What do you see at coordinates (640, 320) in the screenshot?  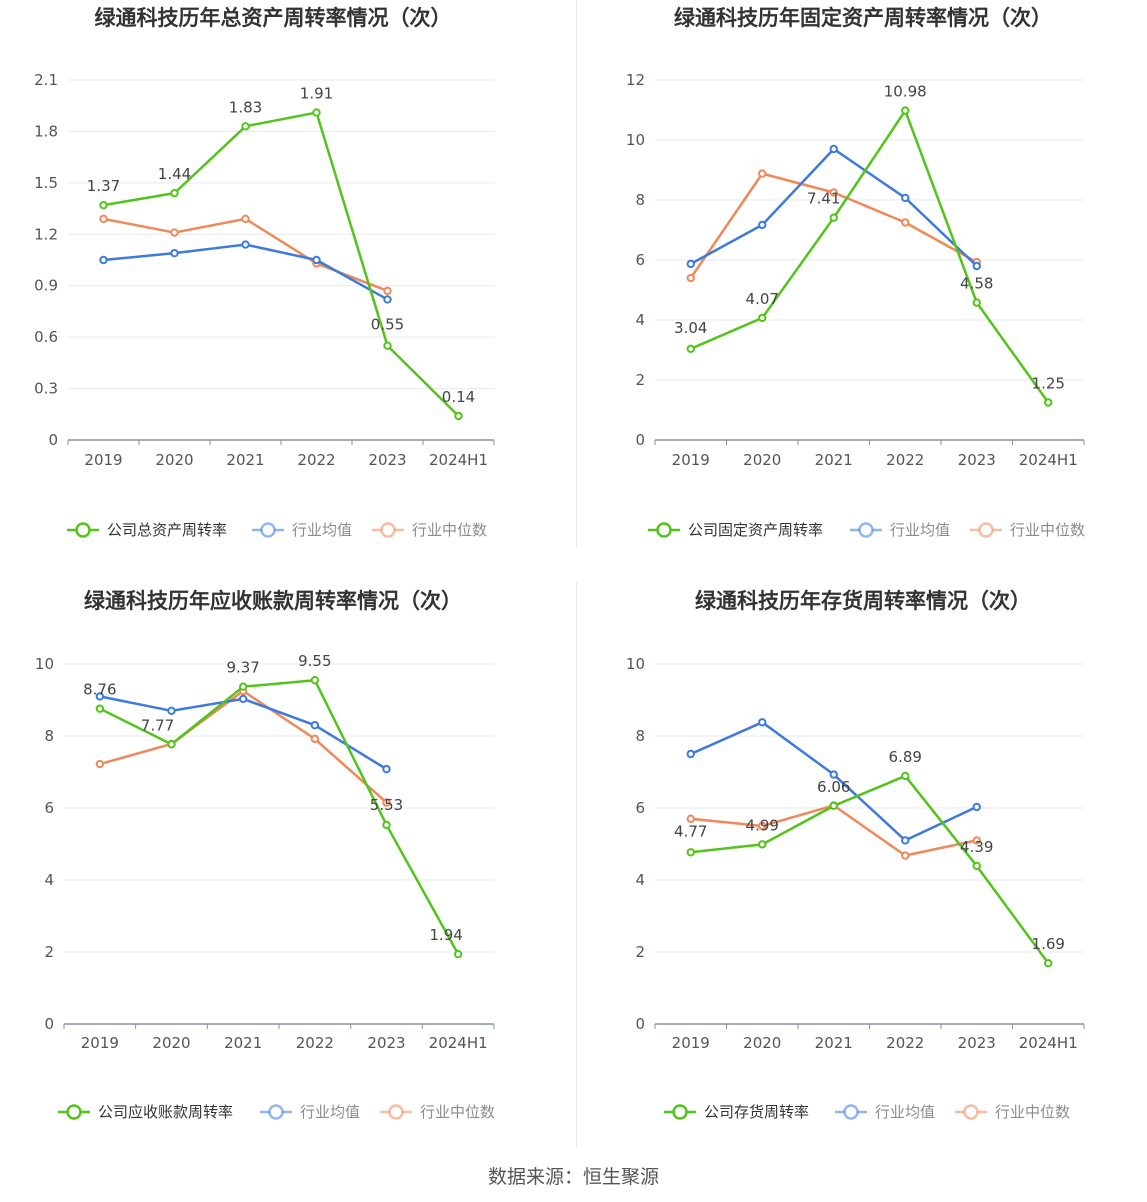 I see `y-tick-label: 4` at bounding box center [640, 320].